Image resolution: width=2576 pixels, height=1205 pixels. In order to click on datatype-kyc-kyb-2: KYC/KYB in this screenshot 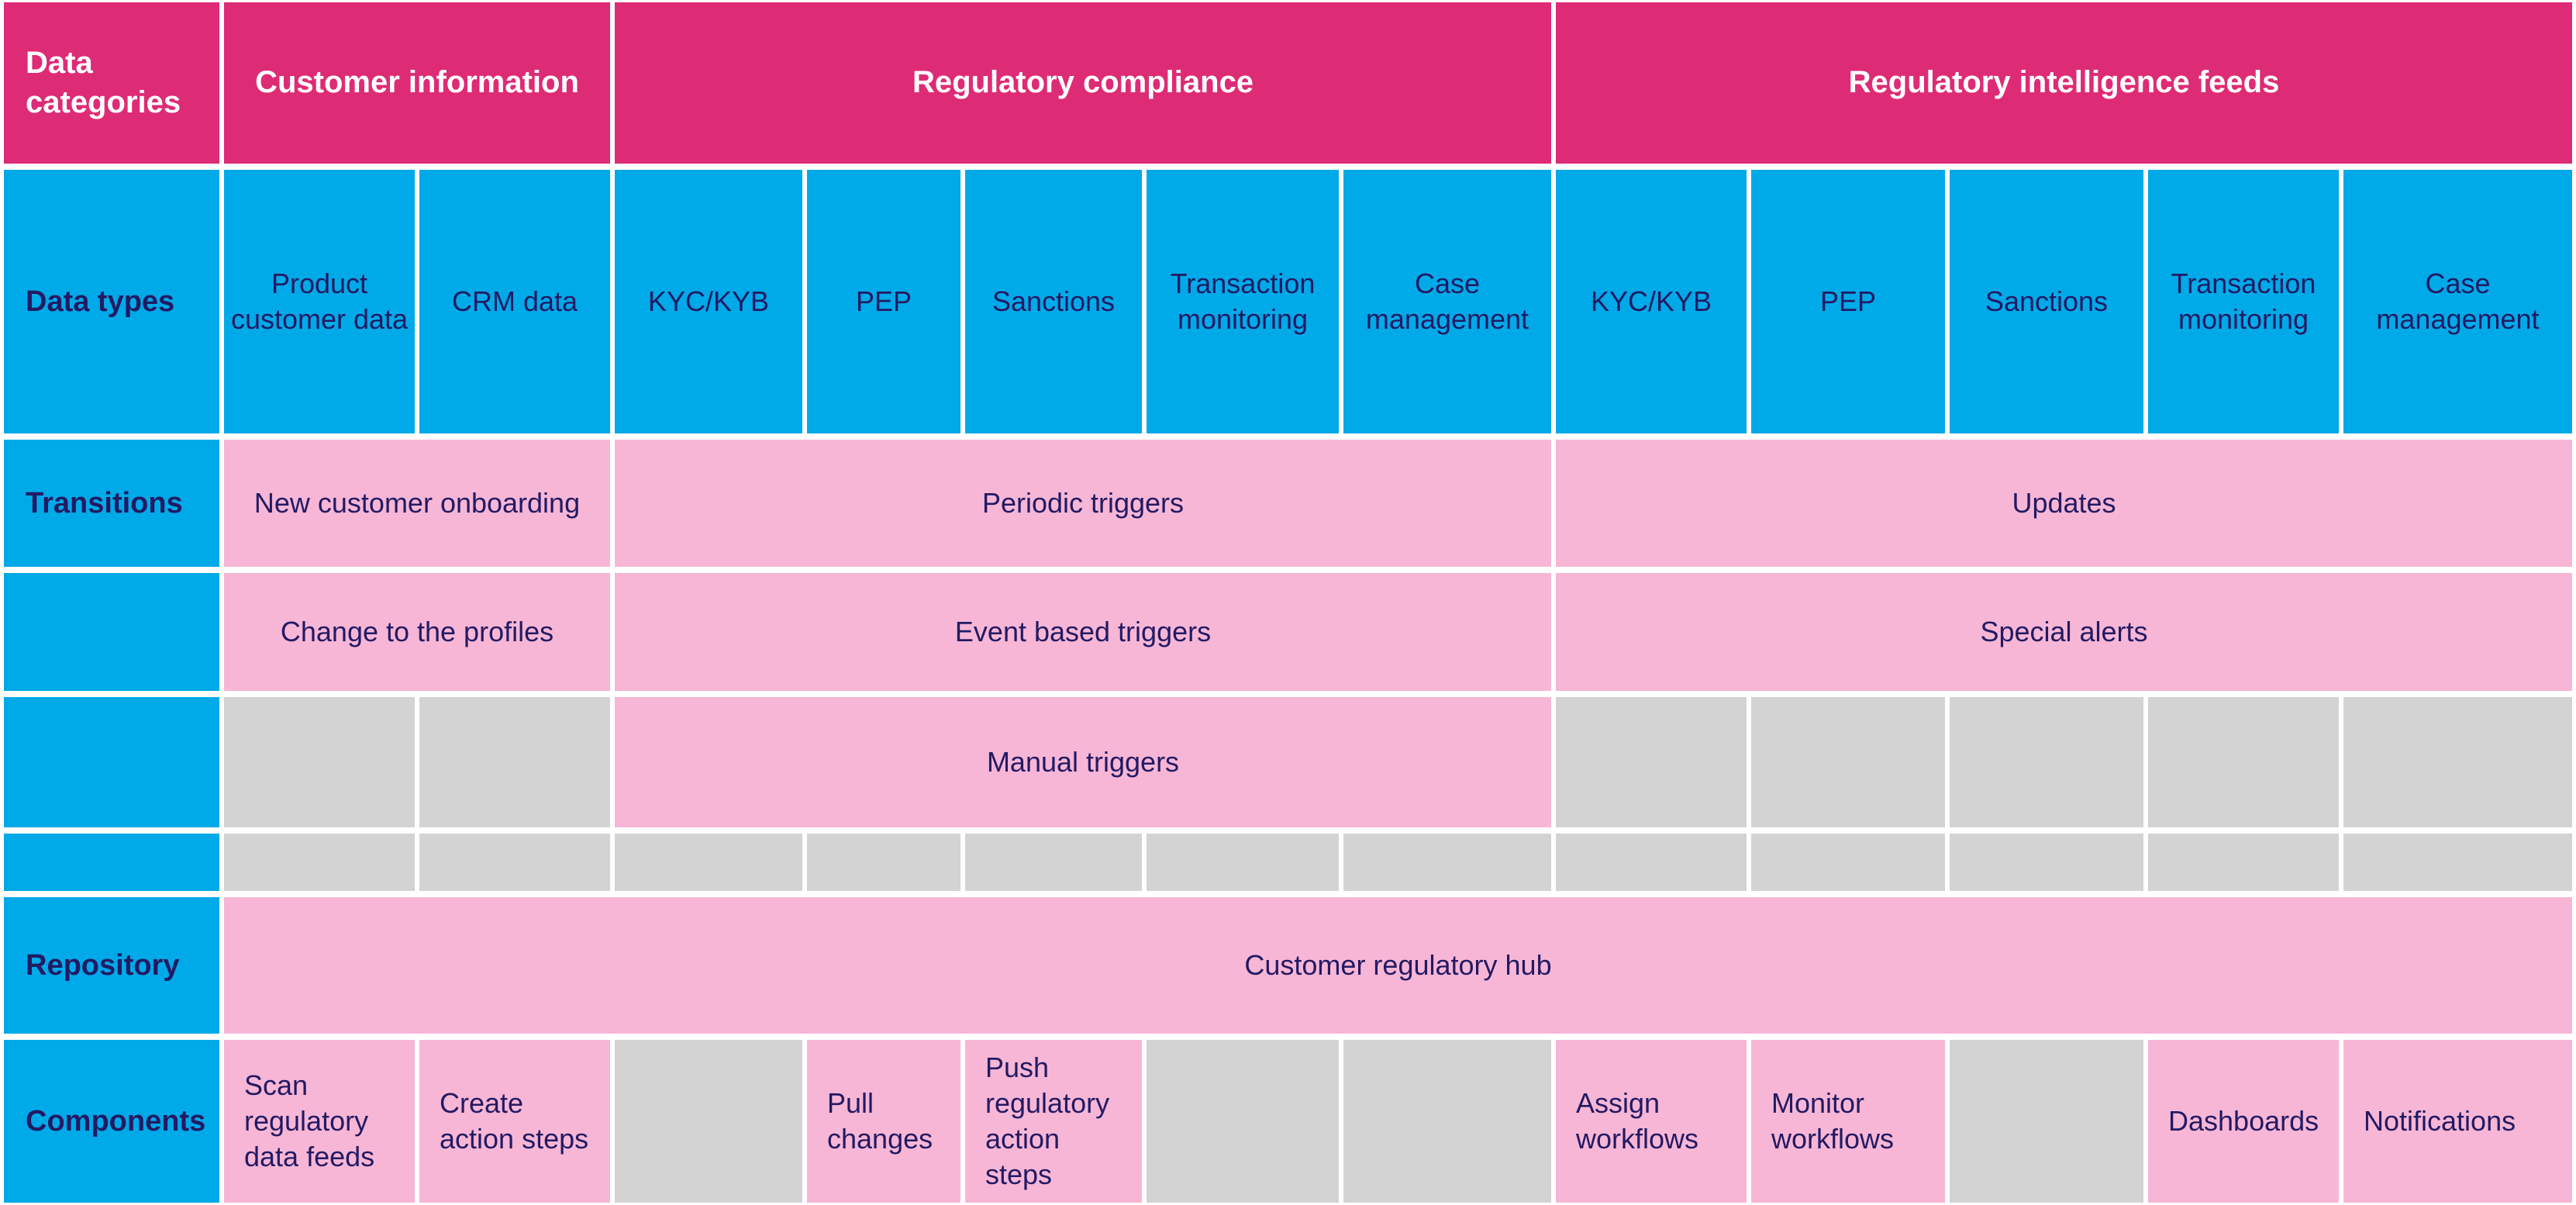, I will do `click(1651, 301)`.